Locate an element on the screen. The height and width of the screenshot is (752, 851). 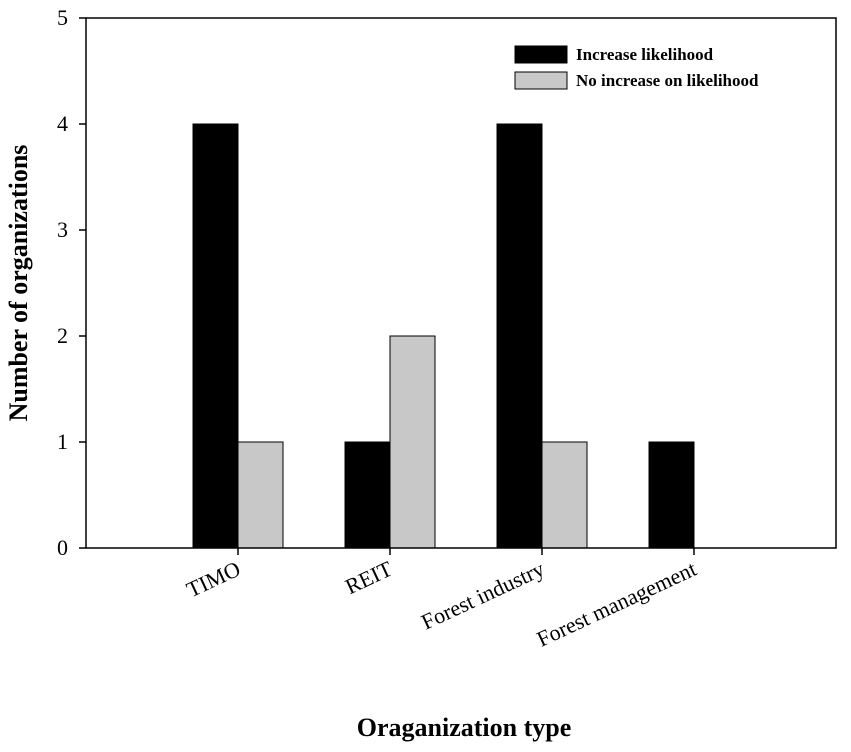
y-axis-title: Number of organizations is located at coordinates (18, 283).